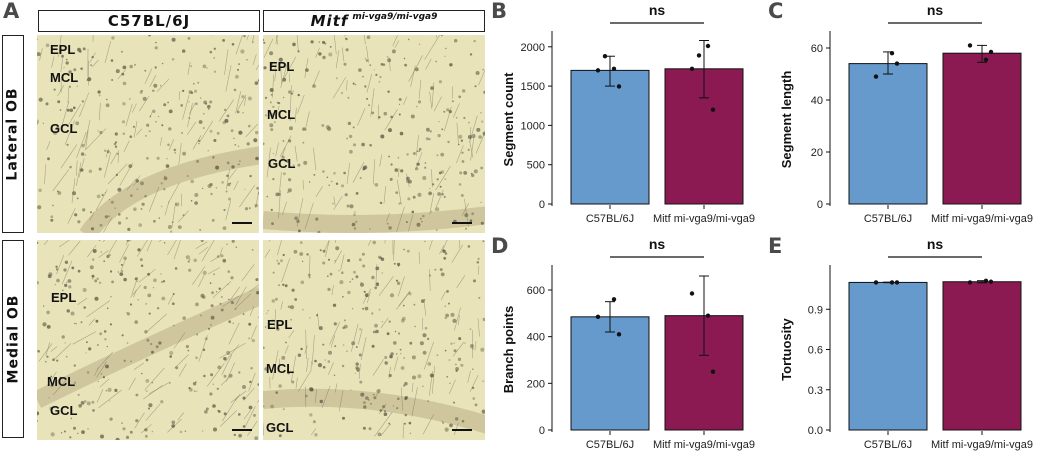 Image resolution: width=1052 pixels, height=466 pixels. What do you see at coordinates (462, 430) in the screenshot?
I see `scale-bar` at bounding box center [462, 430].